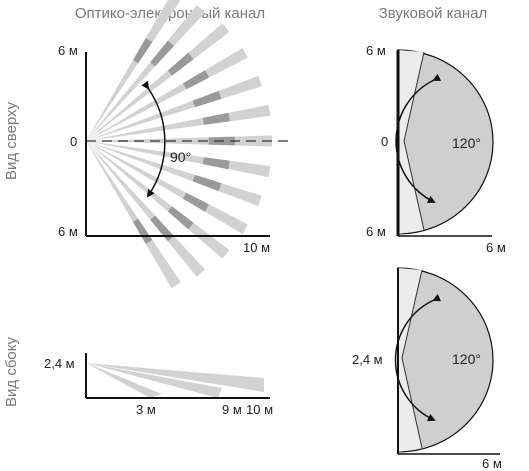 The width and height of the screenshot is (529, 471). I want to click on sound-top-view: 6 м 0 6 м 6 м 120°, so click(436, 149).